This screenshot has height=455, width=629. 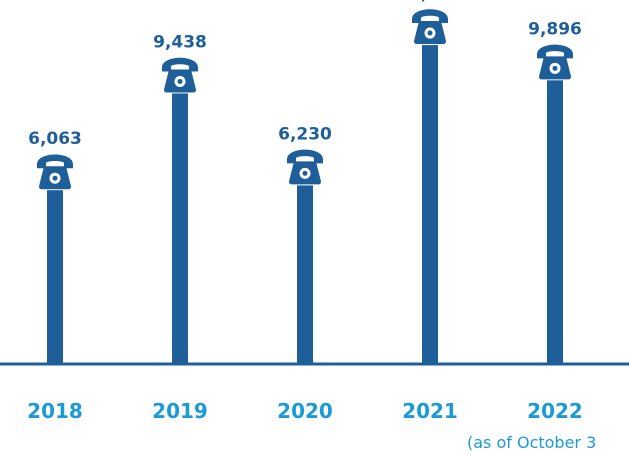 I want to click on footnote-annotation: (as of October 3, so click(x=531, y=442).